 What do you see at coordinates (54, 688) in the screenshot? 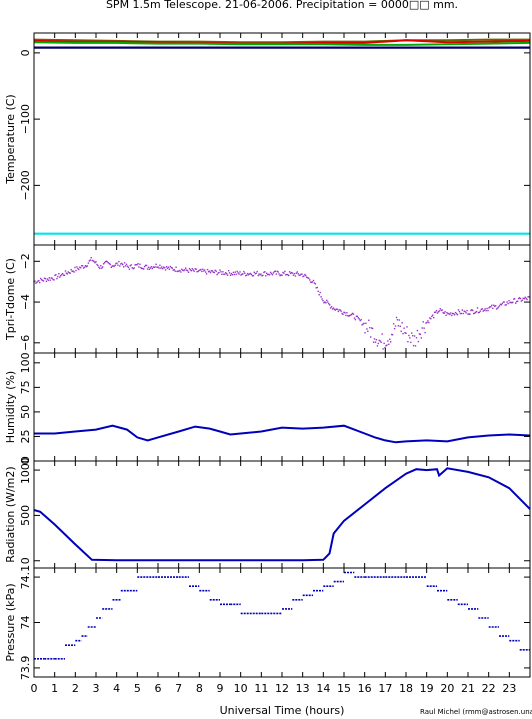
I see `x-tick-label: 1` at bounding box center [54, 688].